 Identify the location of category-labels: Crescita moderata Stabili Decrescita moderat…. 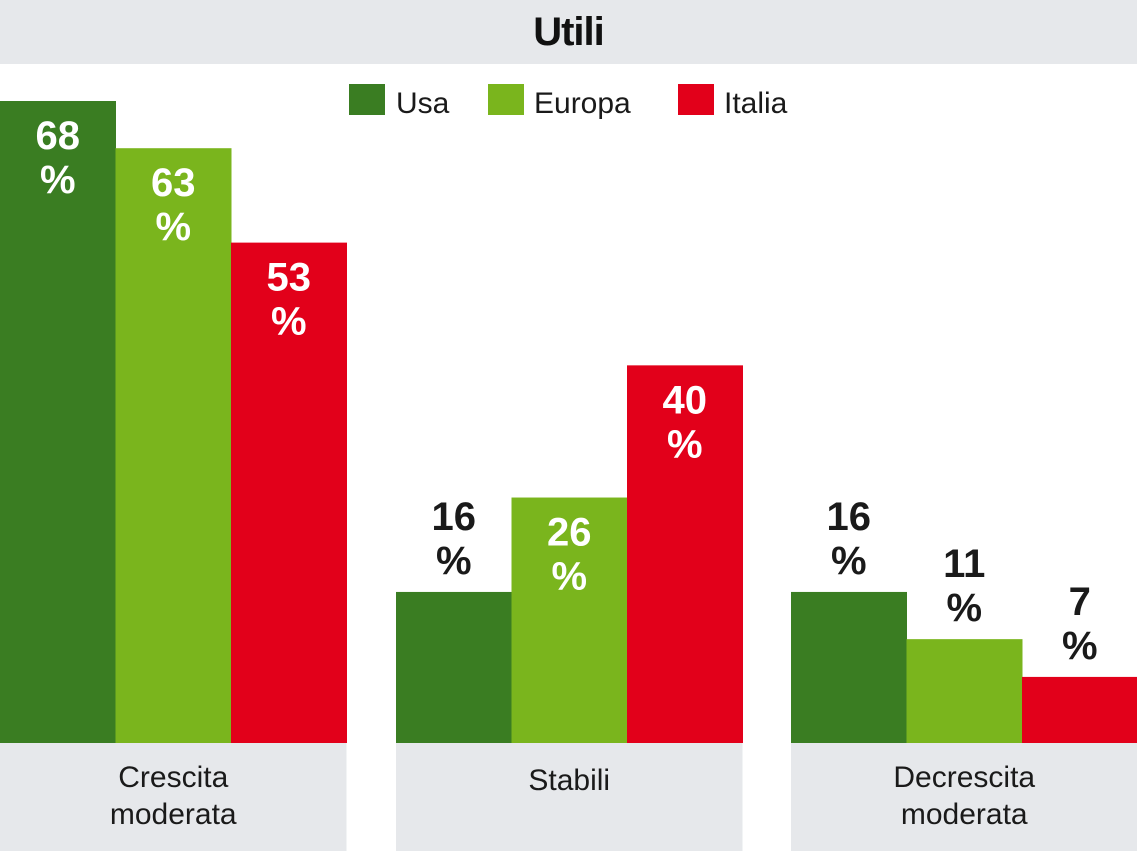
(573, 796).